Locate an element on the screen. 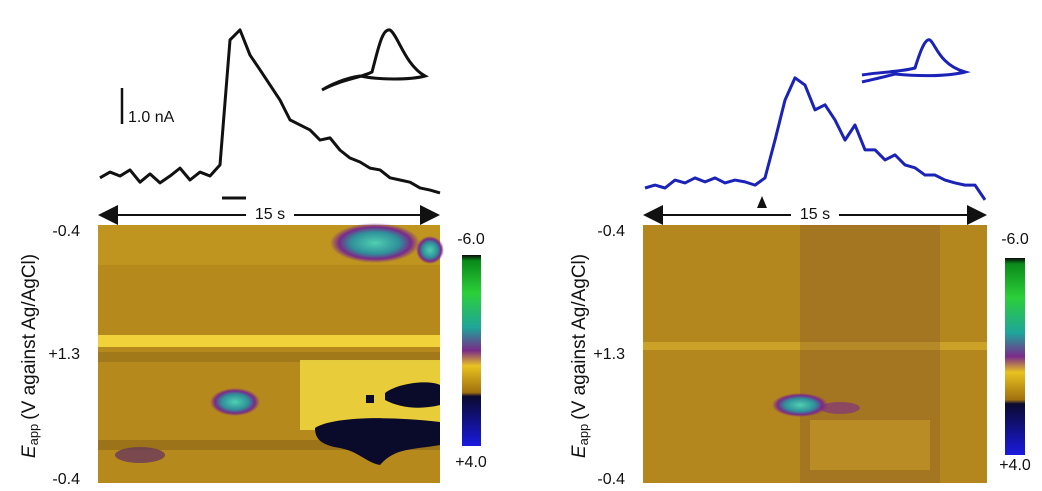 This screenshot has width=1042, height=491. stimulus-marker is located at coordinates (762, 202).